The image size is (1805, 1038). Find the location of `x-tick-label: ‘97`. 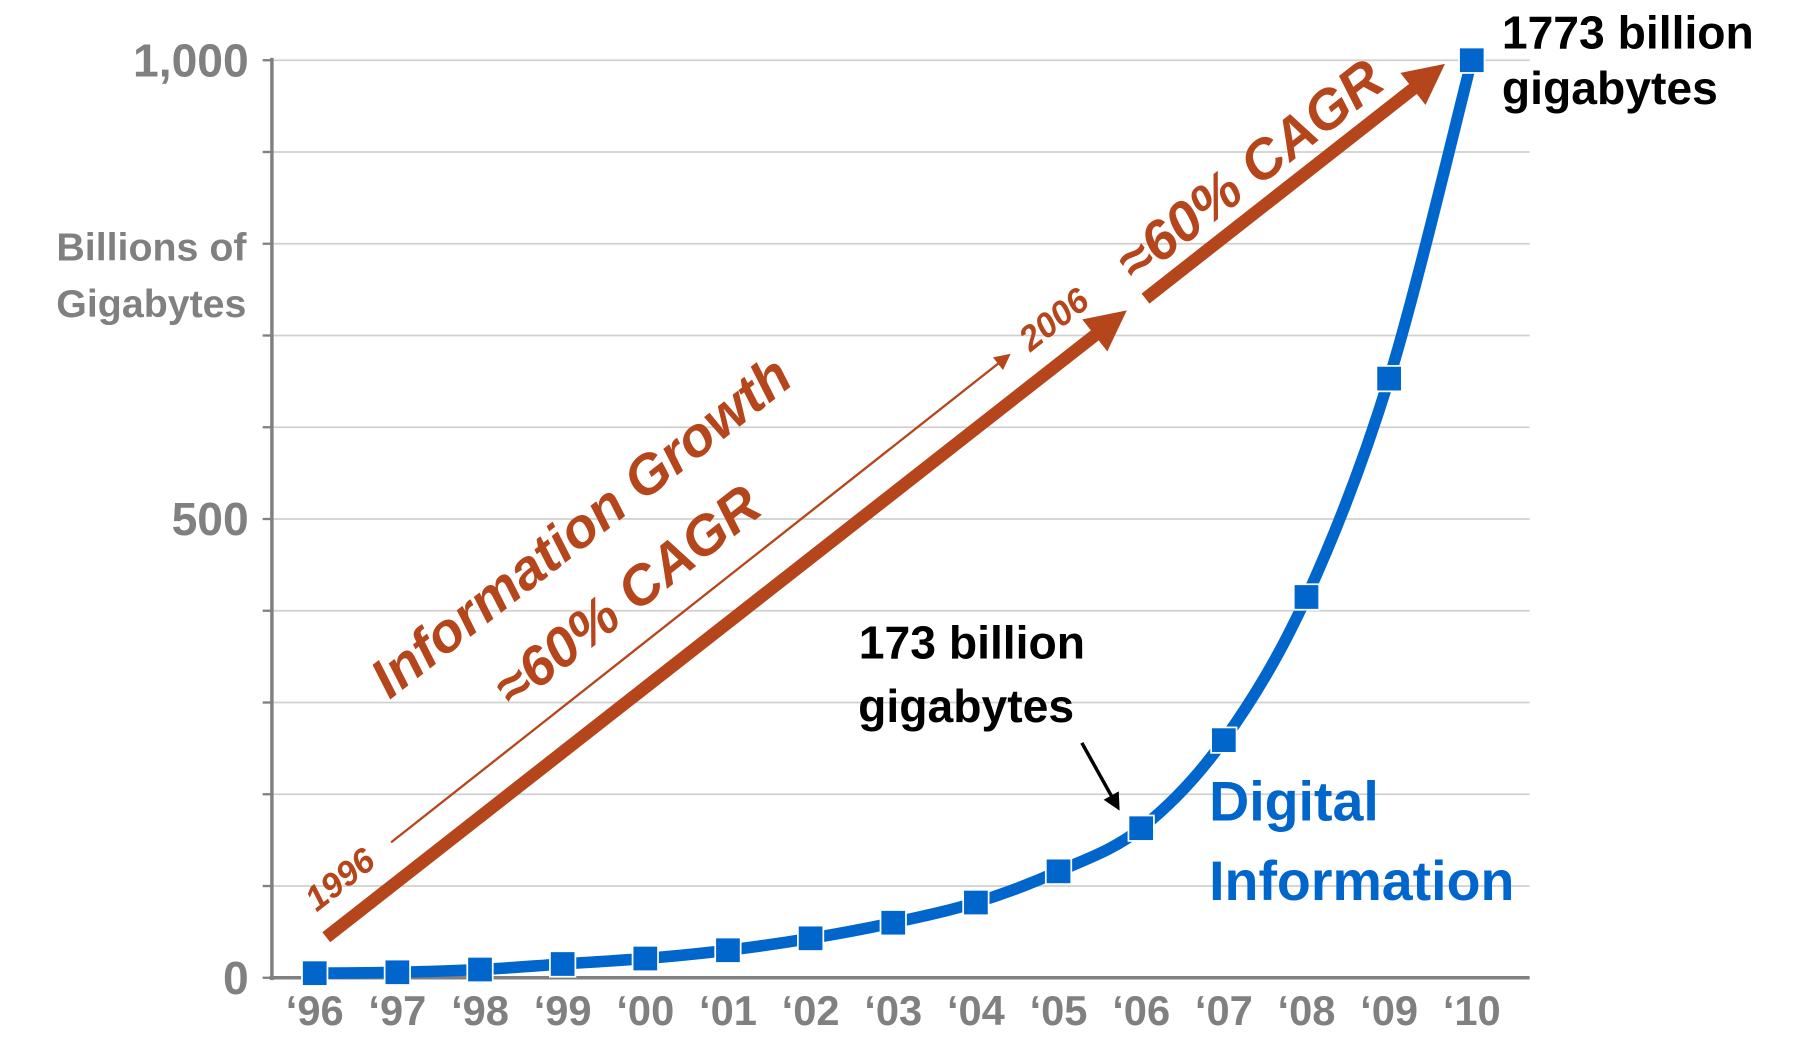

x-tick-label: ‘97 is located at coordinates (397, 1010).